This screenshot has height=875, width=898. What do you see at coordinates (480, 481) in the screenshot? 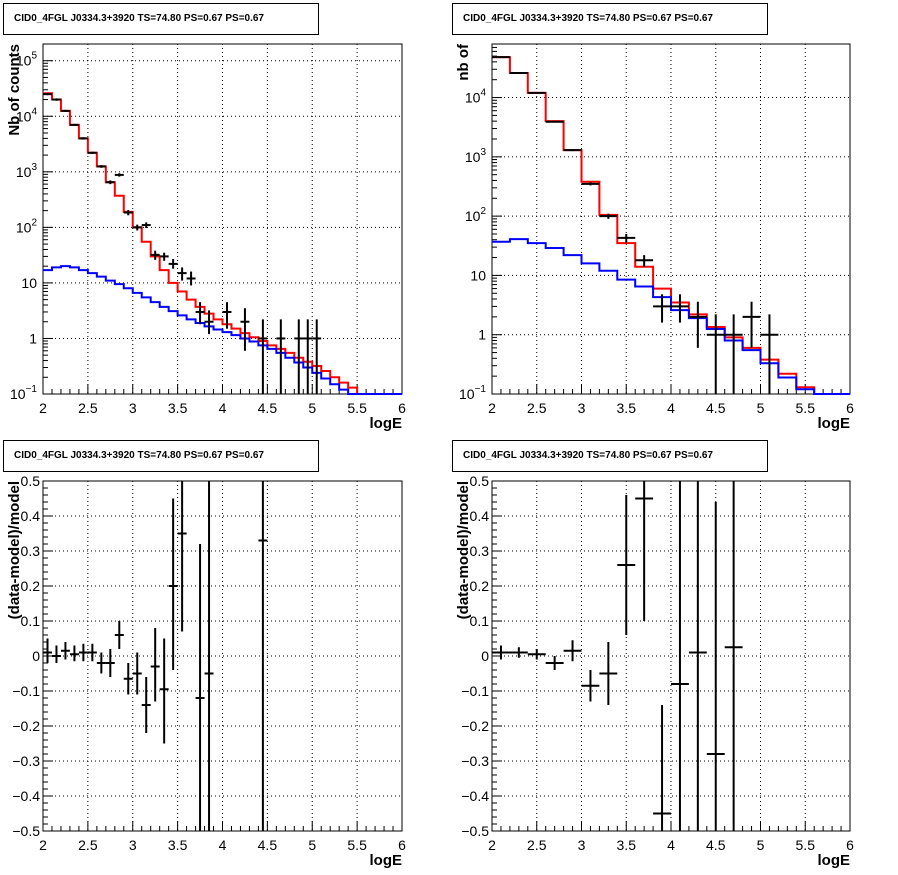
I see `y-tick-label: 0.5` at bounding box center [480, 481].